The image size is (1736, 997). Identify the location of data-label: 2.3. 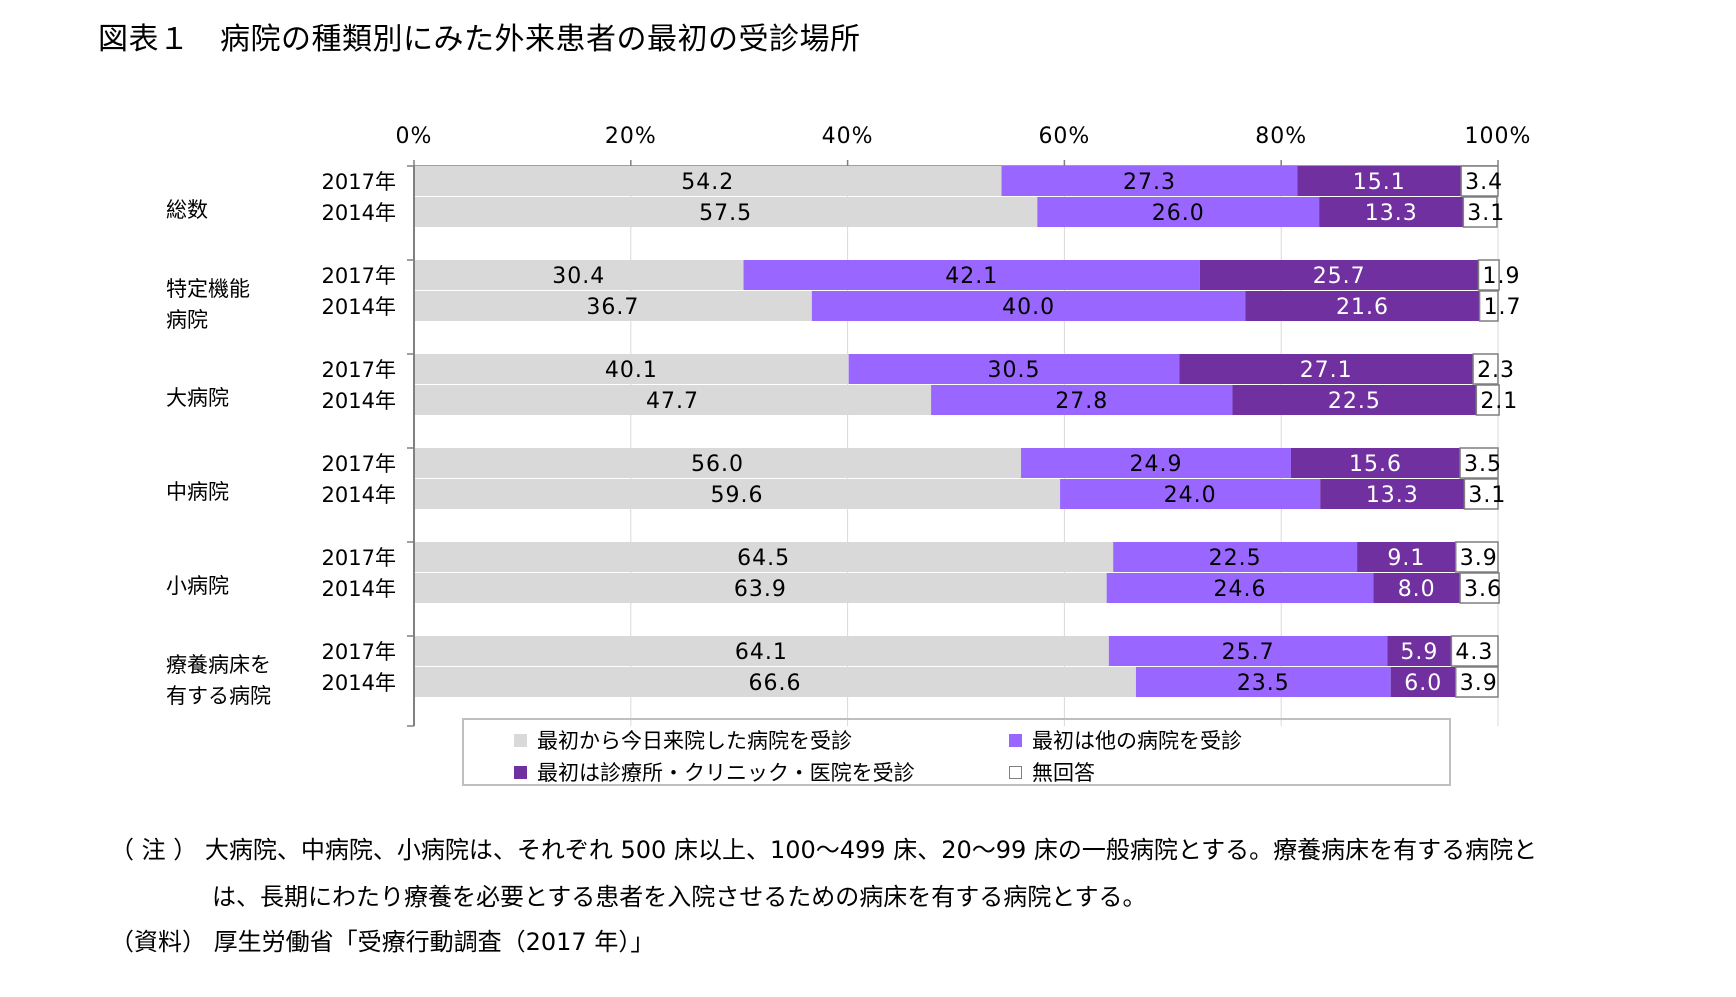
(1496, 370).